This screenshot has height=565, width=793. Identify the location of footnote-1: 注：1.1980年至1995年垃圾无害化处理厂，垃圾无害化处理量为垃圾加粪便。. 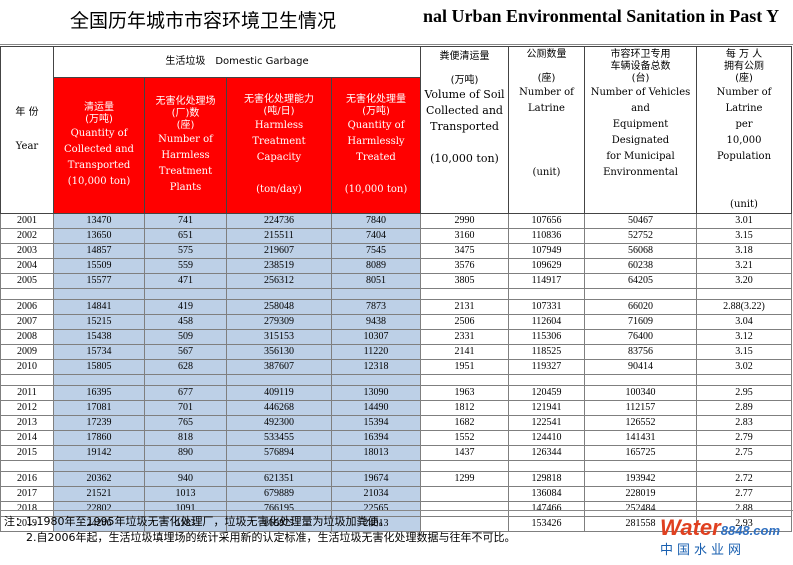
(197, 521).